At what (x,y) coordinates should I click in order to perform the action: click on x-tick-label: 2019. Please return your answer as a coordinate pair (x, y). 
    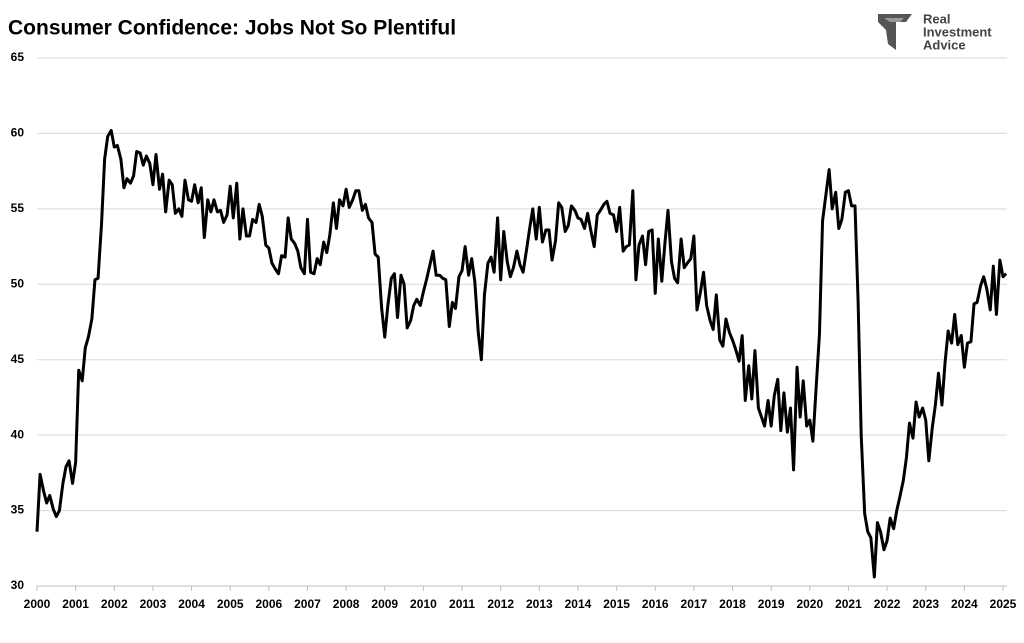
    Looking at the image, I should click on (771, 604).